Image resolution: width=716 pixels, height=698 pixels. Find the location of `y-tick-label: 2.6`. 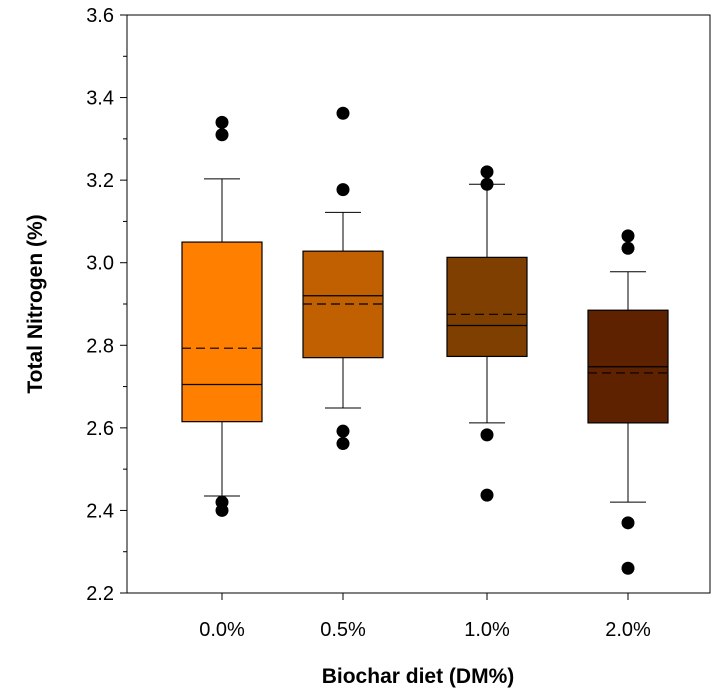

y-tick-label: 2.6 is located at coordinates (100, 429).